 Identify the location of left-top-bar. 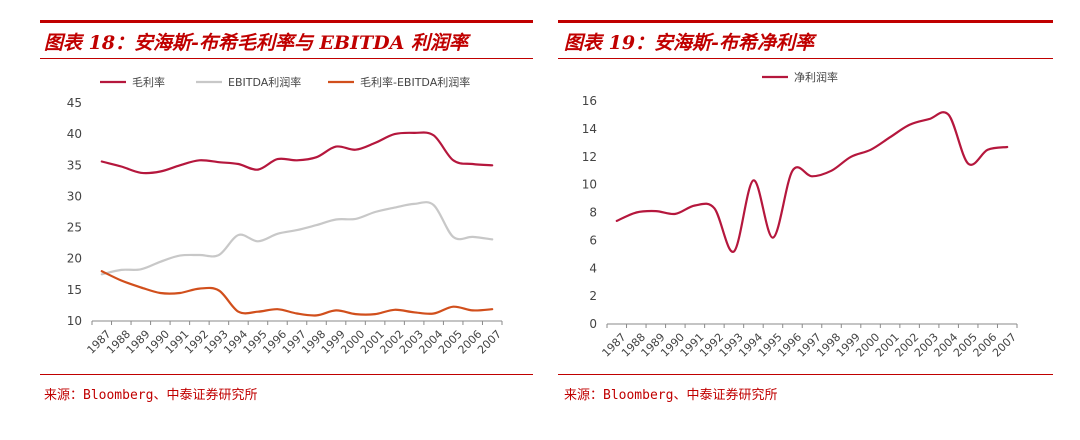
(286, 21).